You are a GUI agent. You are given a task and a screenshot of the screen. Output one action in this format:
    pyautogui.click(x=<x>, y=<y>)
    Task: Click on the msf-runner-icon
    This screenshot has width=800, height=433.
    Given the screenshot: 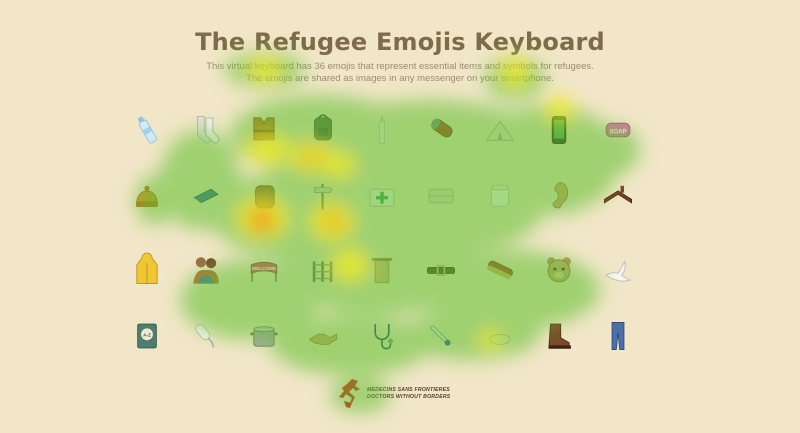 What is the action you would take?
    pyautogui.click(x=349, y=393)
    